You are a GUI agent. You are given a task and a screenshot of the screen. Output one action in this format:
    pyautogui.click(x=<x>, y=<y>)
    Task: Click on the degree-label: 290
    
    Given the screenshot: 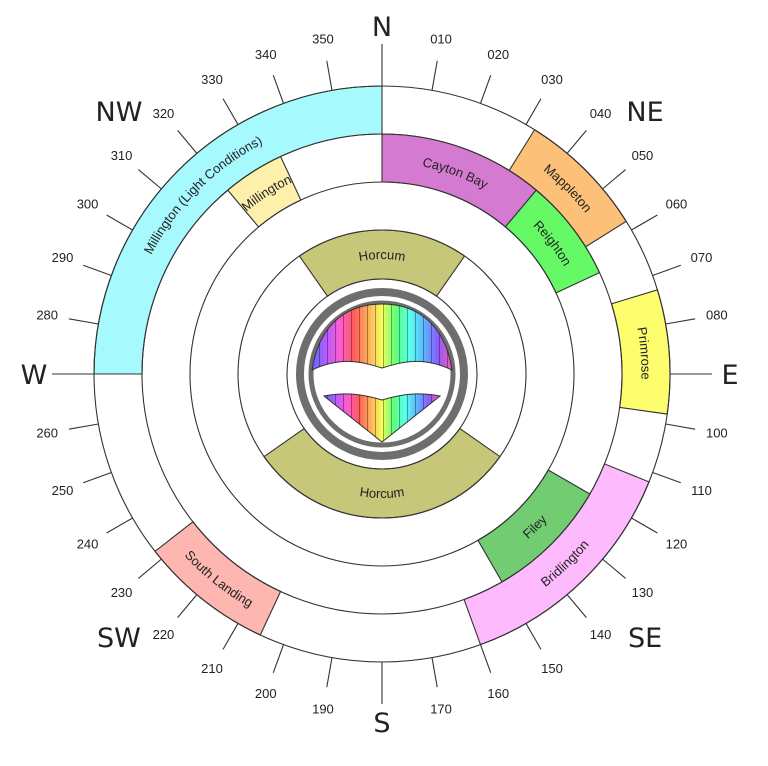 What is the action you would take?
    pyautogui.click(x=63, y=257)
    